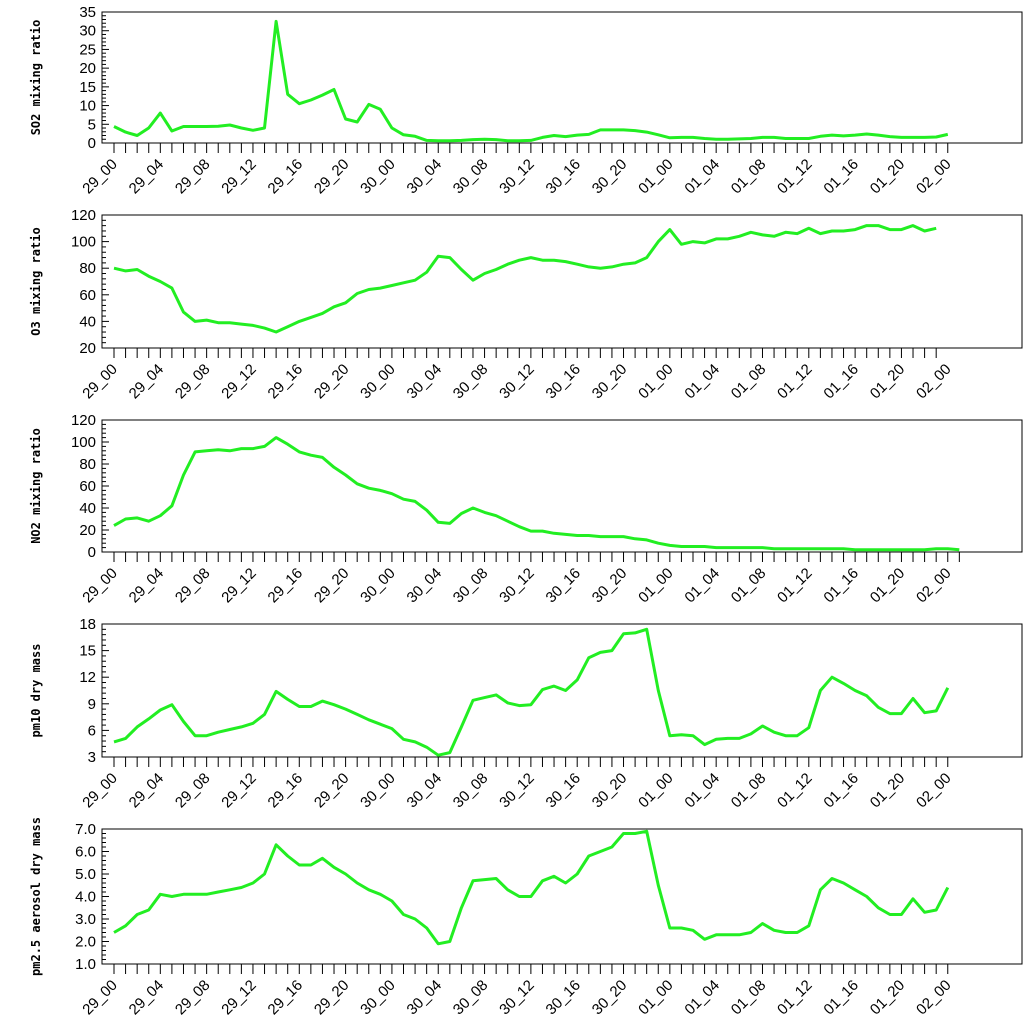 This screenshot has width=1024, height=1024. What do you see at coordinates (87, 268) in the screenshot?
I see `y-tick-label: 80` at bounding box center [87, 268].